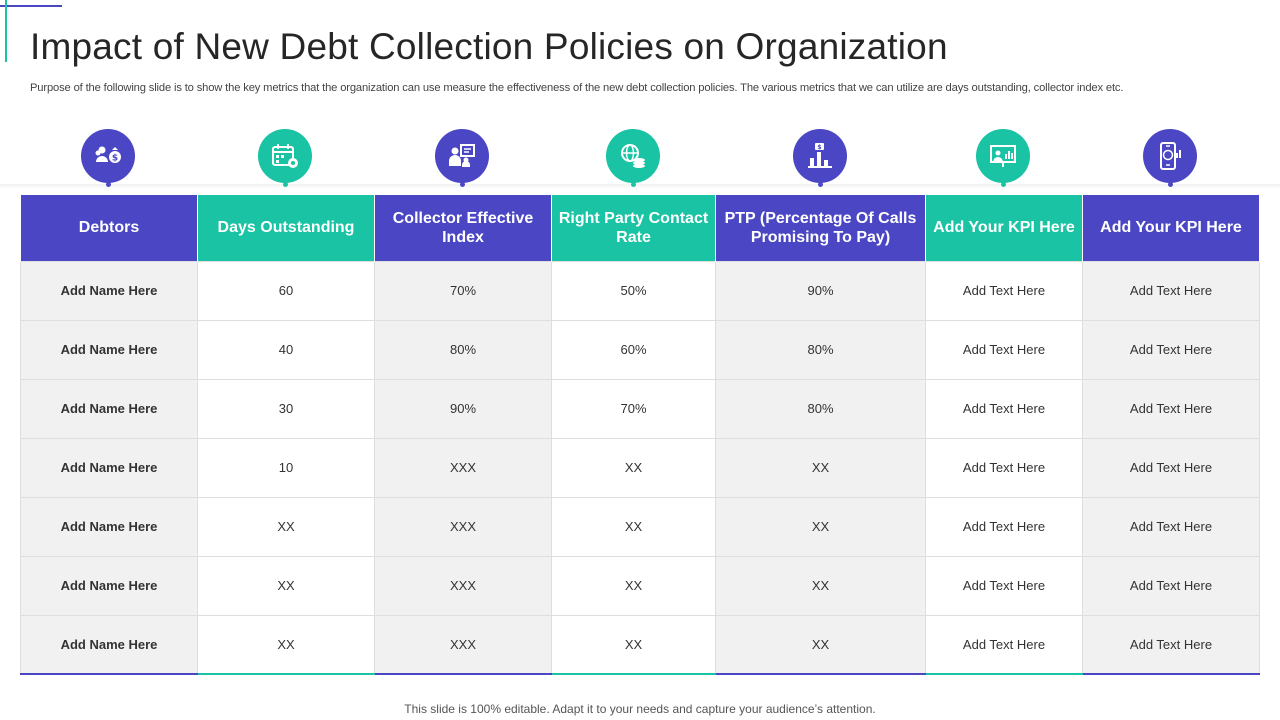 This screenshot has height=720, width=1280. I want to click on team-board-icon, so click(462, 156).